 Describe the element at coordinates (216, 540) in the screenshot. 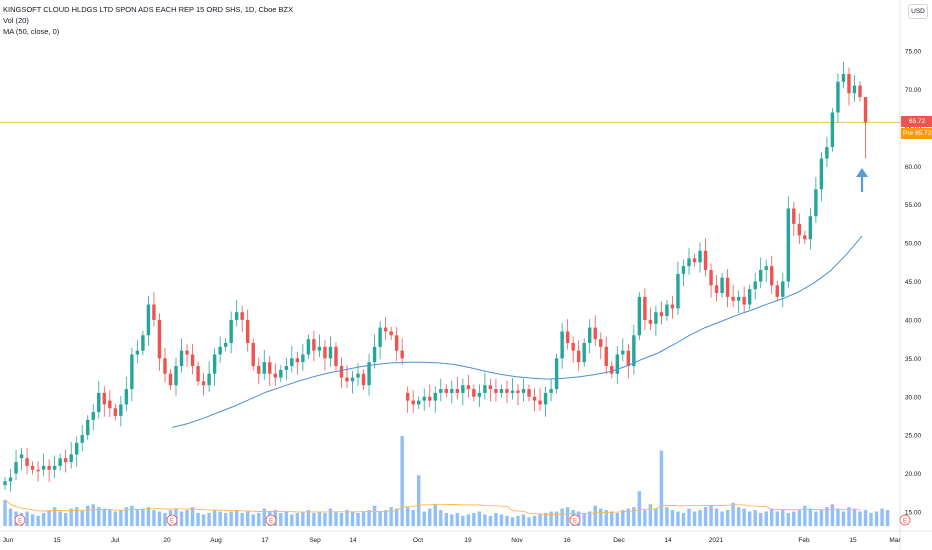

I see `x-tick-label: Aug` at that location.